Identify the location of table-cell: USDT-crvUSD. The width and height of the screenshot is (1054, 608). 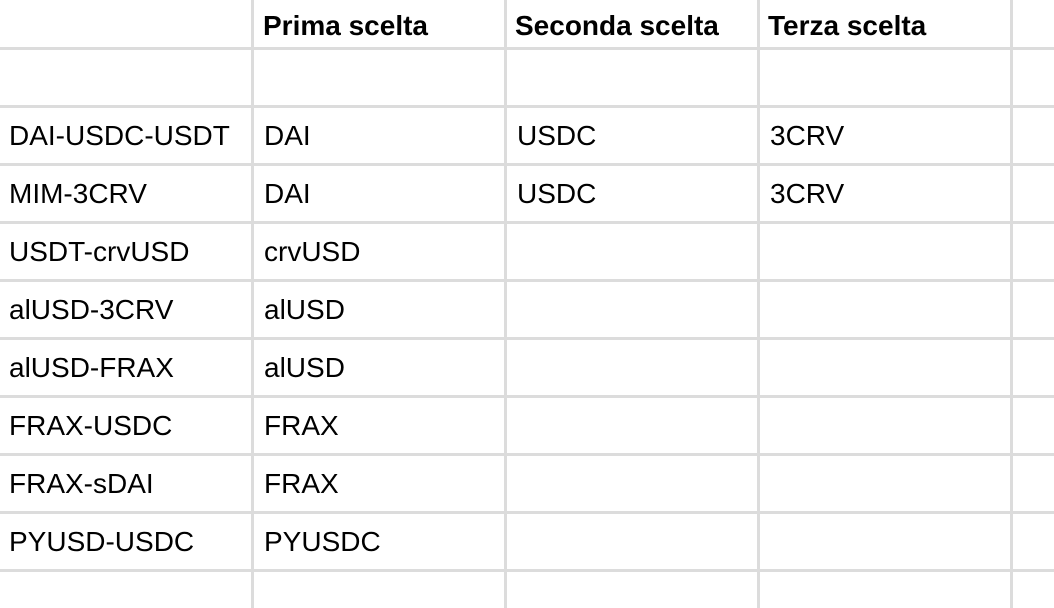
(127, 251).